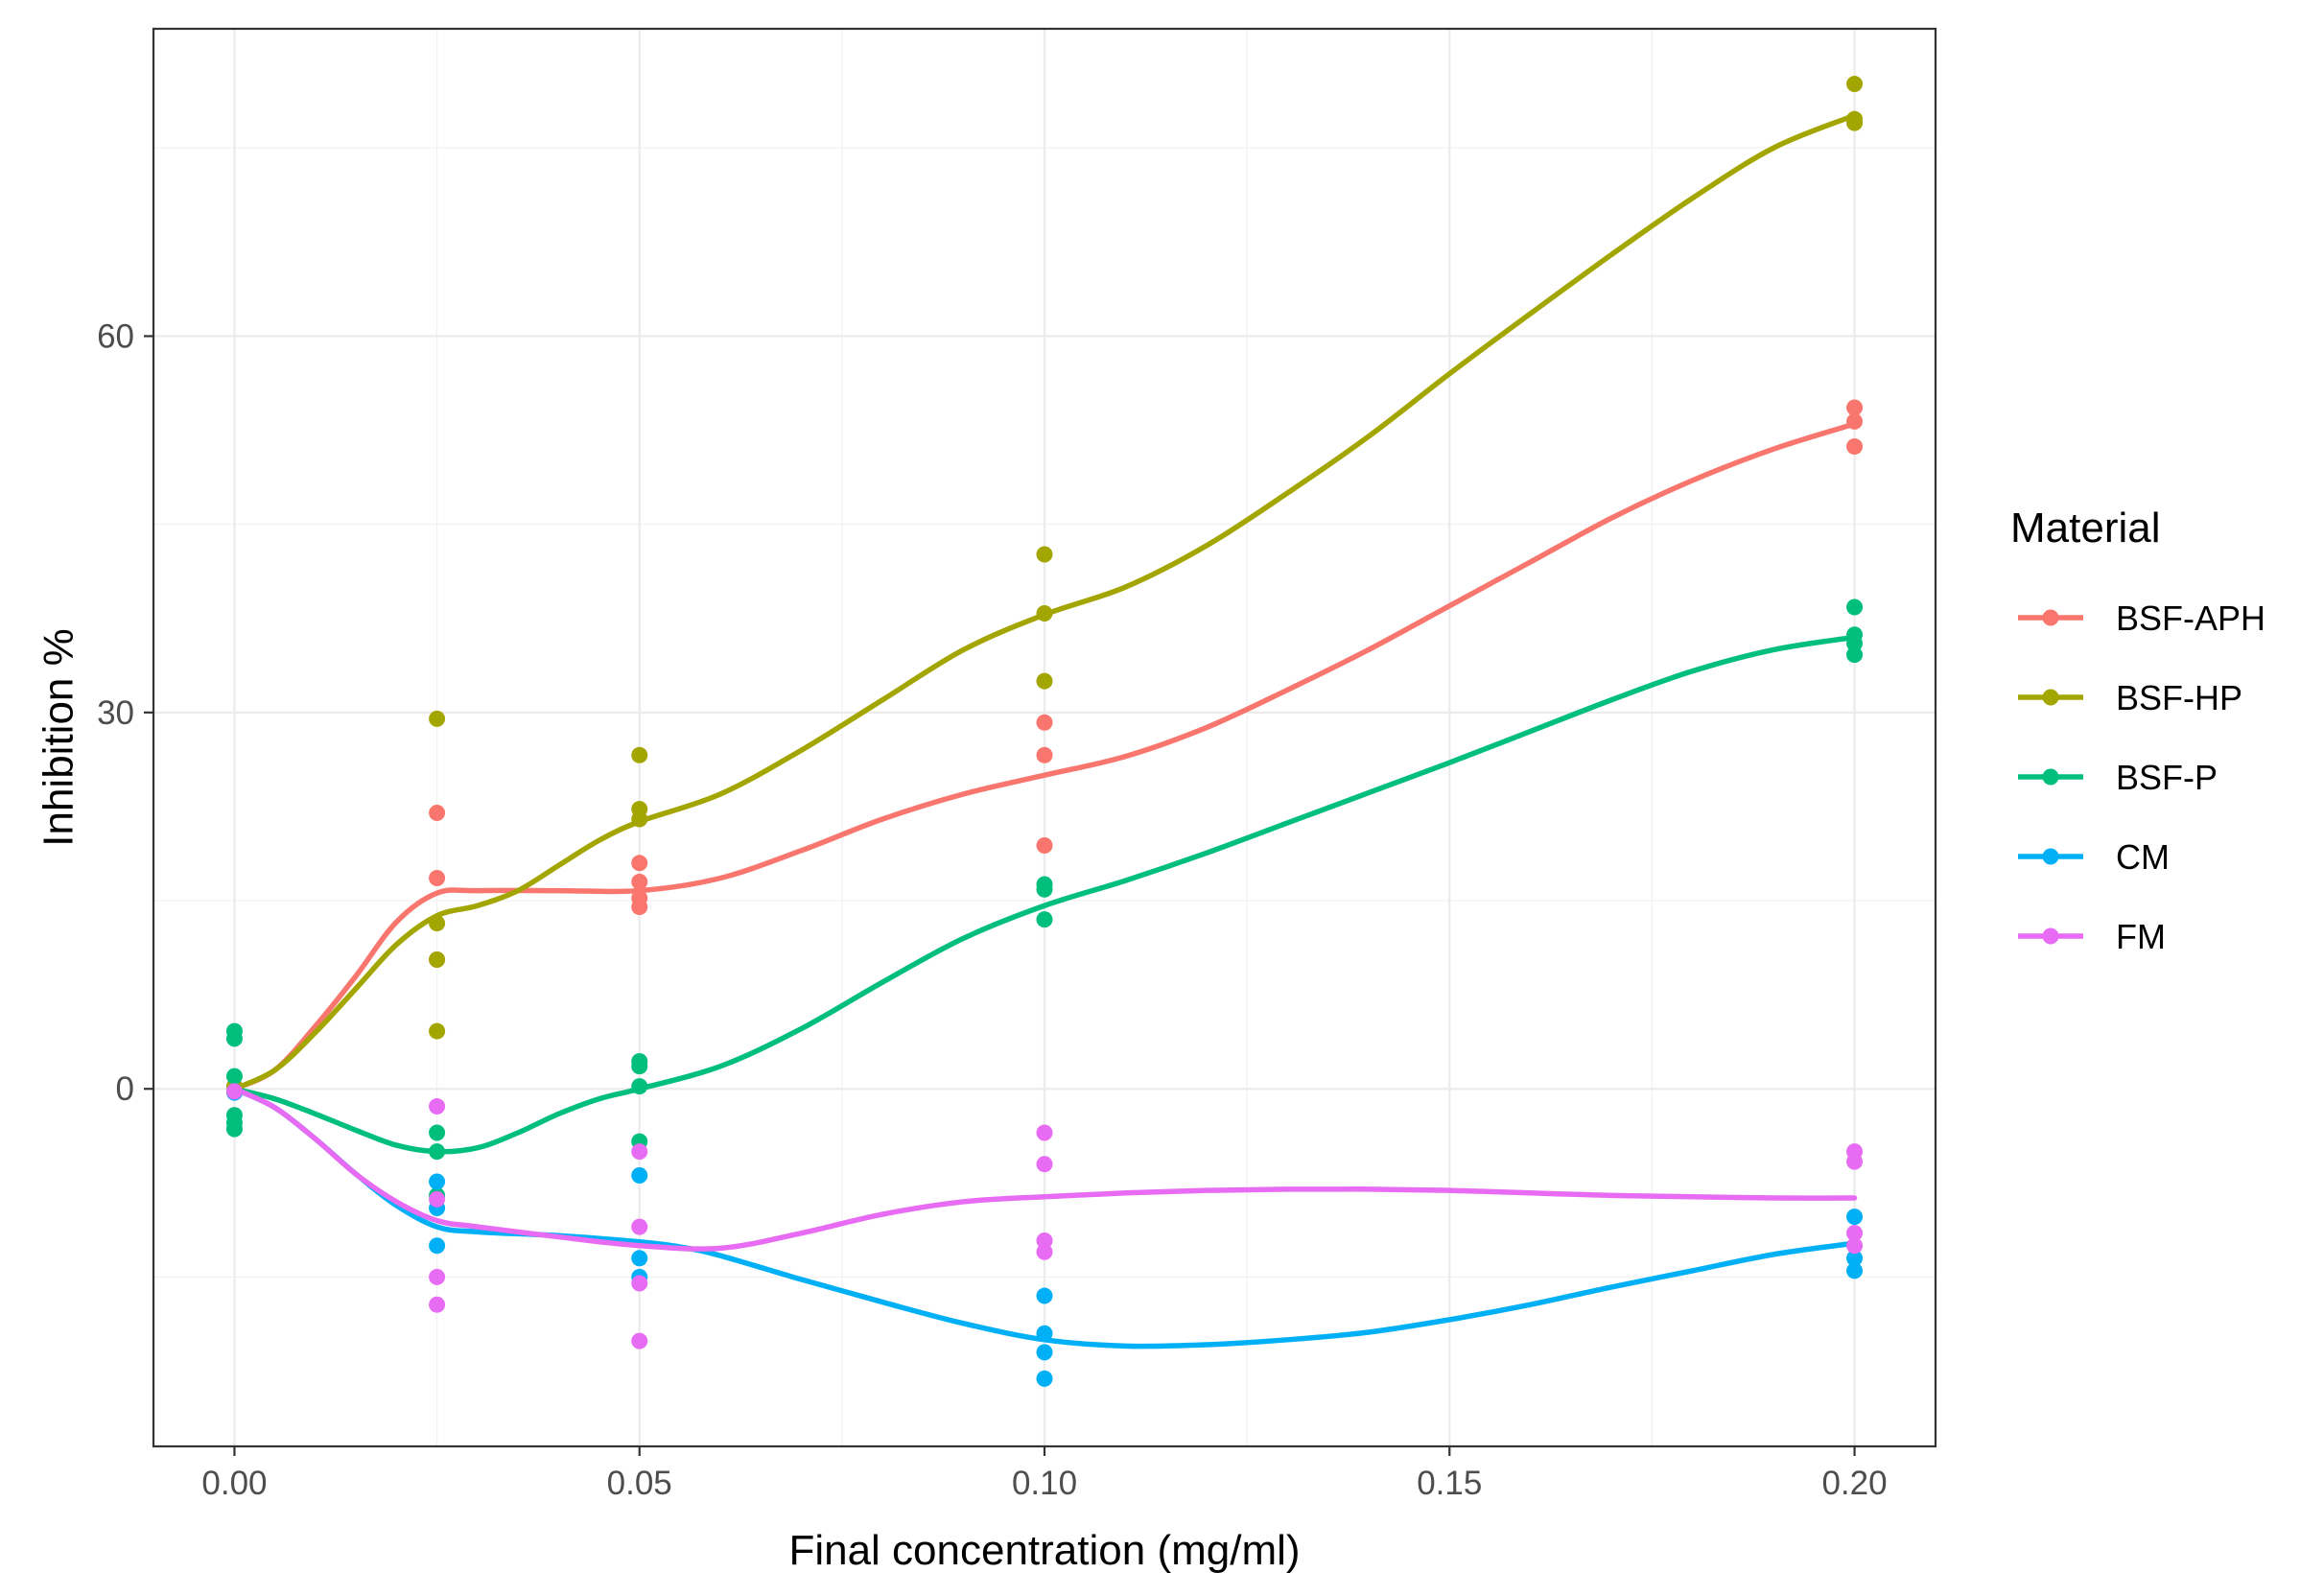  I want to click on curve-fm, so click(1044, 1169).